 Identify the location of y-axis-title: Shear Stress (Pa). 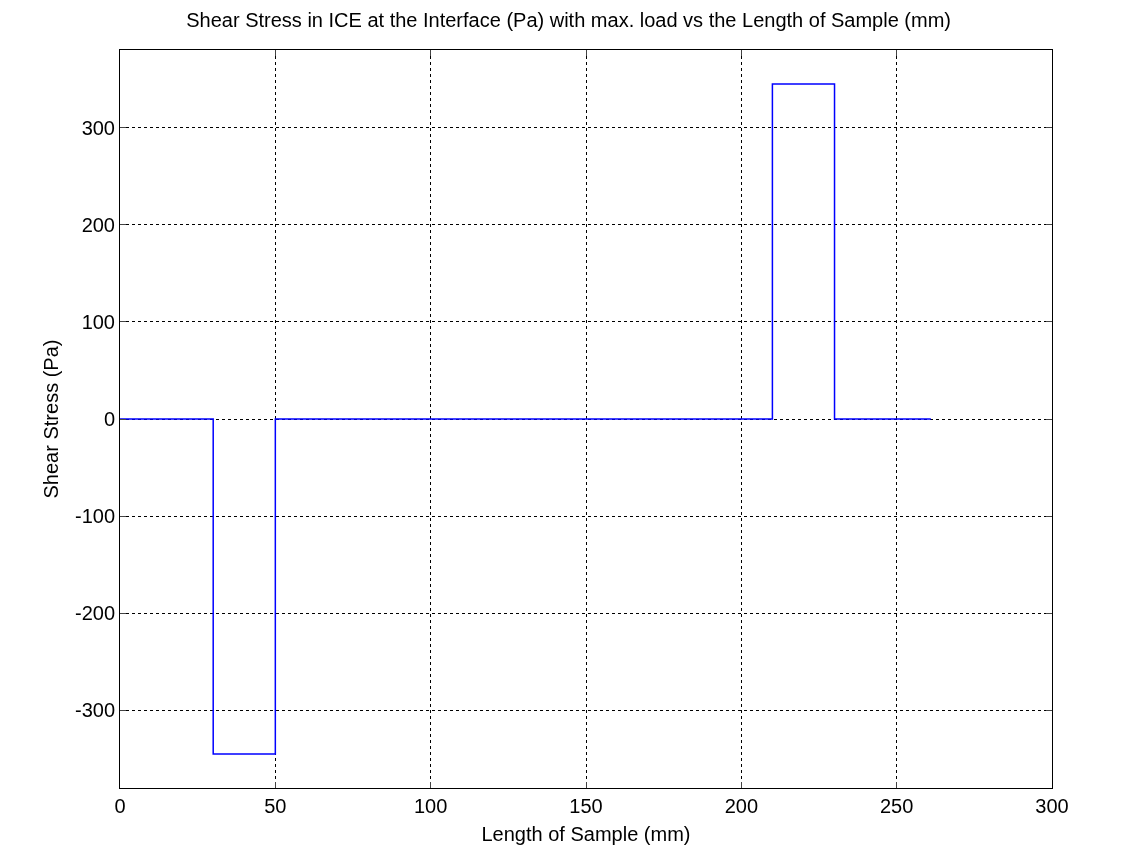
(51, 419).